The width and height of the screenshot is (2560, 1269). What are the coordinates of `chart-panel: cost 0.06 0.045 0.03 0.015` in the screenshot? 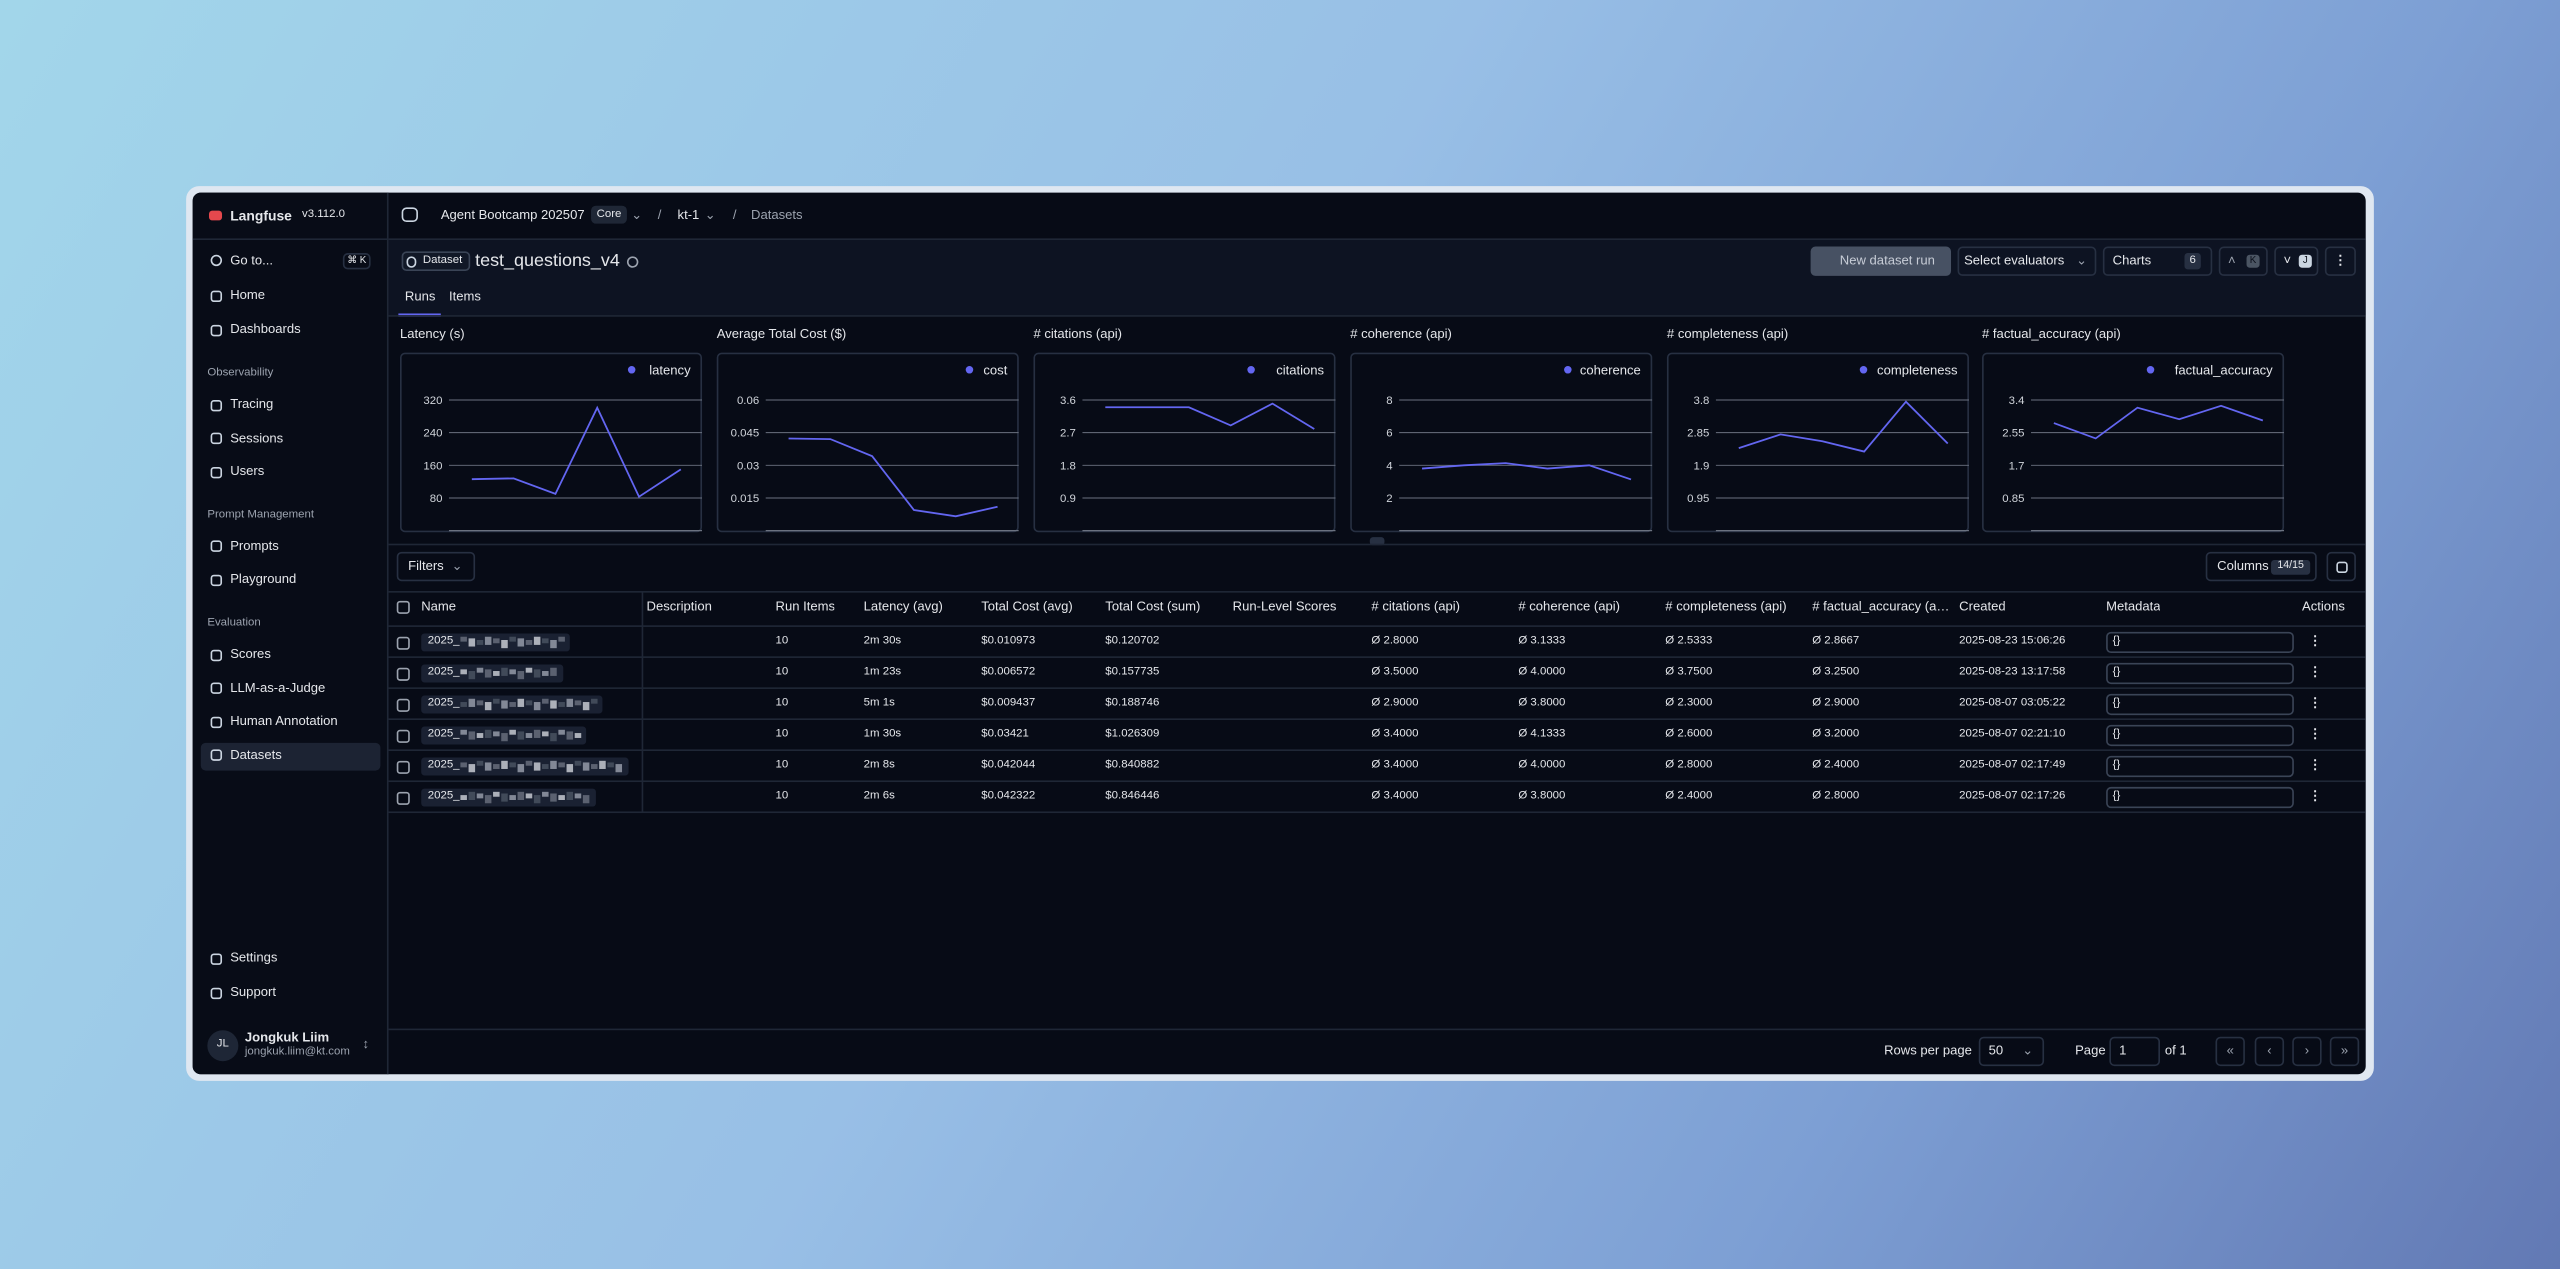 It's located at (867, 442).